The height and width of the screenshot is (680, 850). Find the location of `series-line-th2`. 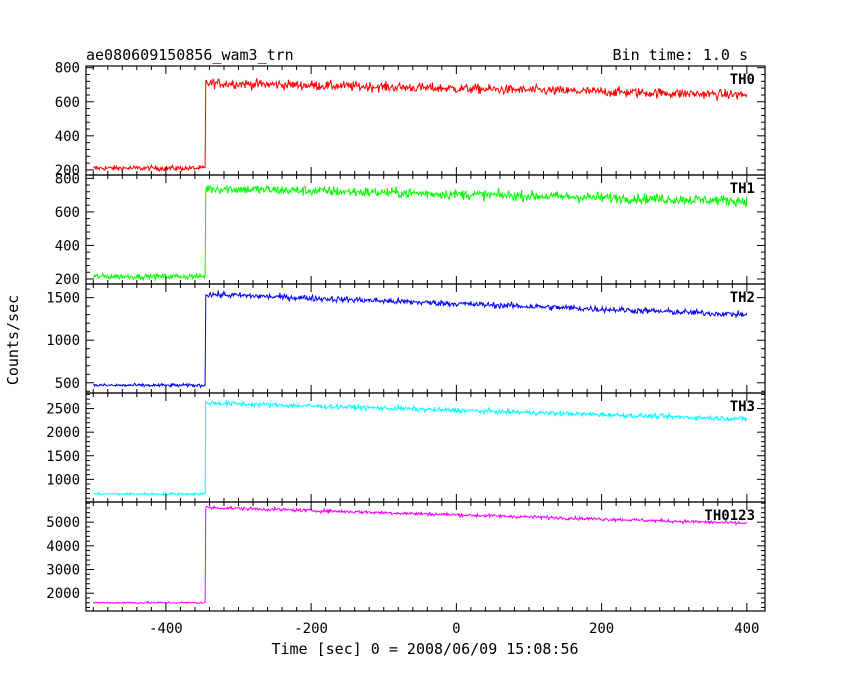

series-line-th2 is located at coordinates (420, 339).